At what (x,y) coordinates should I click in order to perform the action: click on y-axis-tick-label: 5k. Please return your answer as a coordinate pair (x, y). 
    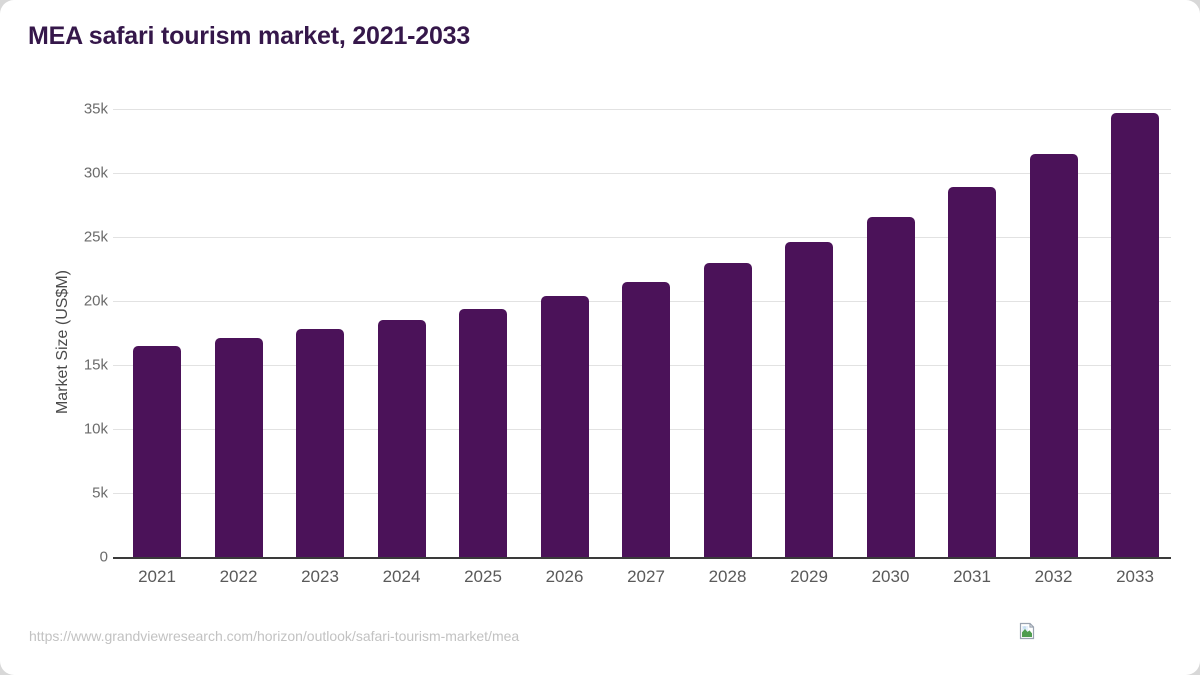
    Looking at the image, I should click on (100, 493).